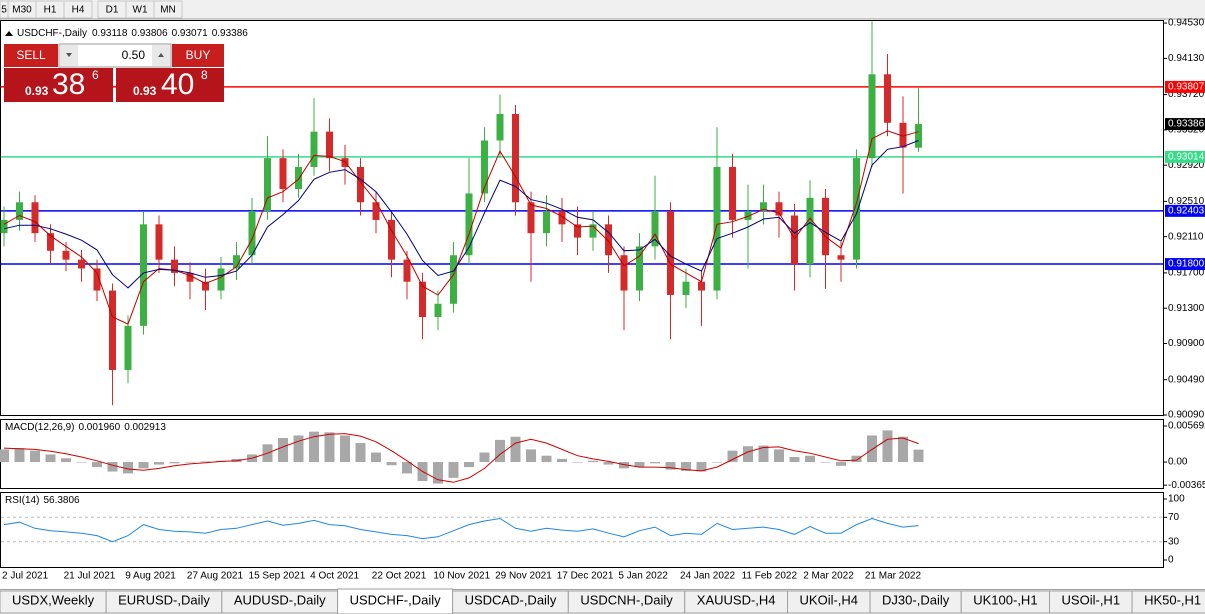  I want to click on current-price-box, so click(1185, 124).